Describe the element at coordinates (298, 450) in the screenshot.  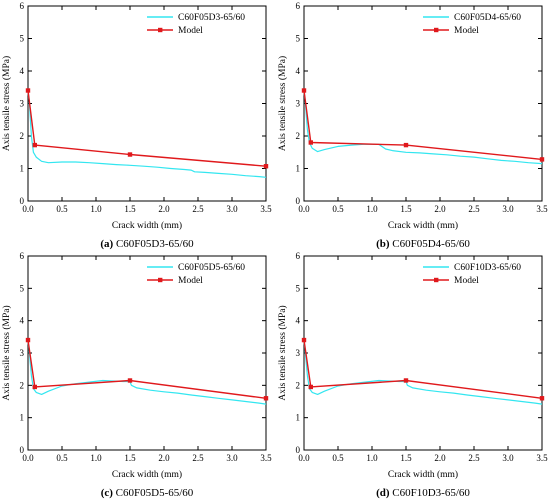
I see `y-tick-label: 0` at that location.